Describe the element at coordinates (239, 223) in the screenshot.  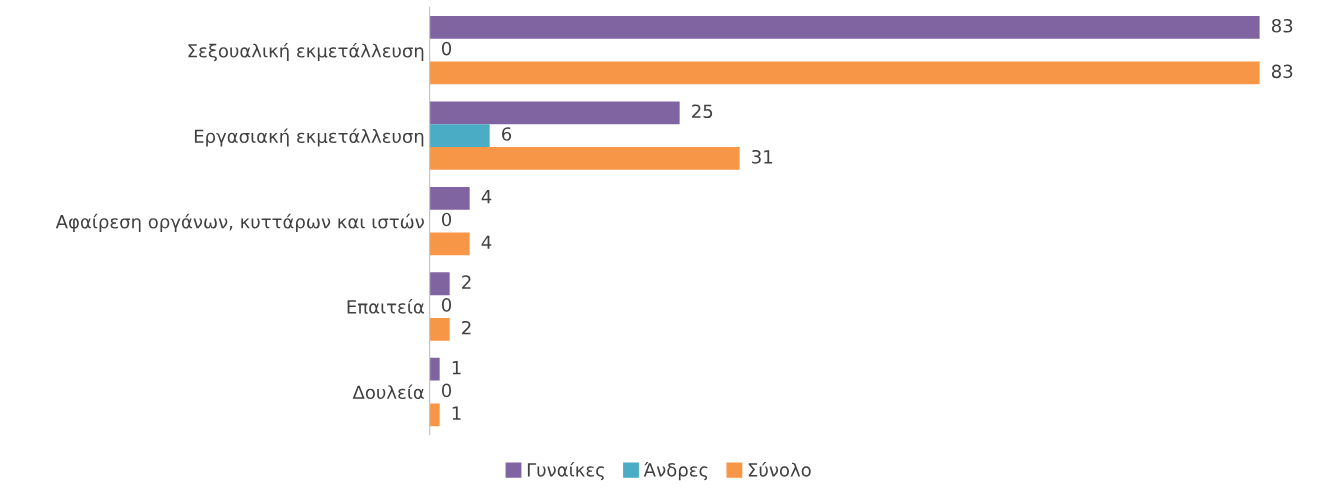
I see `y-tick-label: Αφαίρεση οργάνων, κυττάρων και ιστών` at that location.